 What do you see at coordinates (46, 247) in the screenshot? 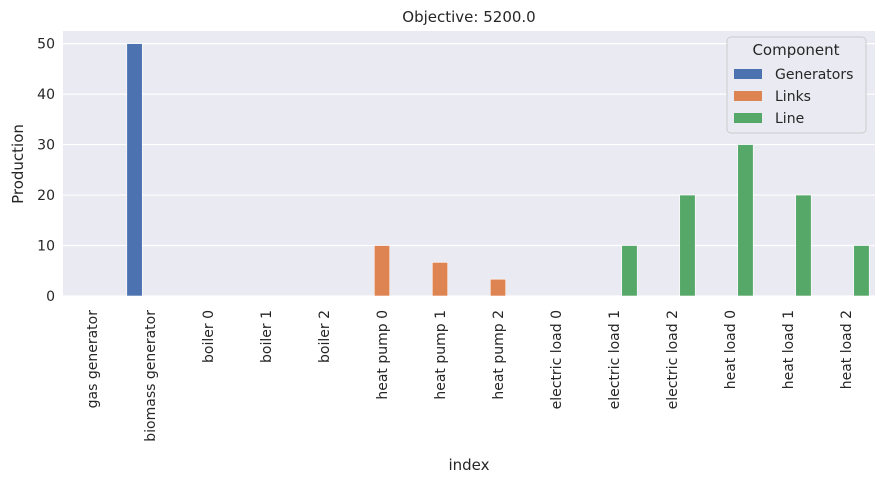
I see `y-tick-label: 10` at bounding box center [46, 247].